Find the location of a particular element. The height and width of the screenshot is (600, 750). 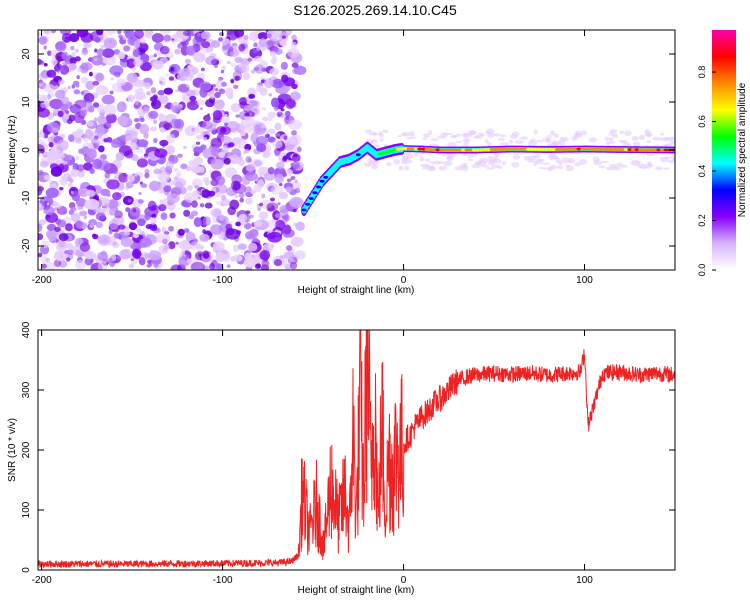

colorbar-tick-label: 0.4 is located at coordinates (702, 171).